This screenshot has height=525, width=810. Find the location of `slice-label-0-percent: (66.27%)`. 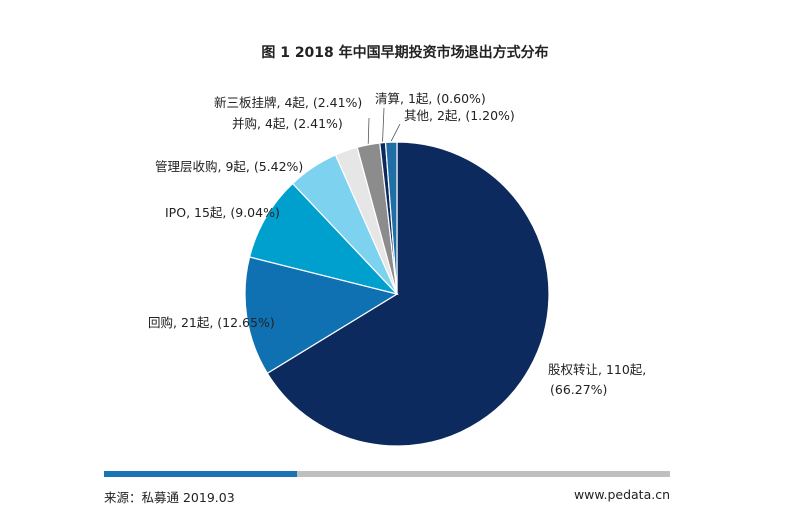

slice-label-0-percent: (66.27%) is located at coordinates (578, 389).